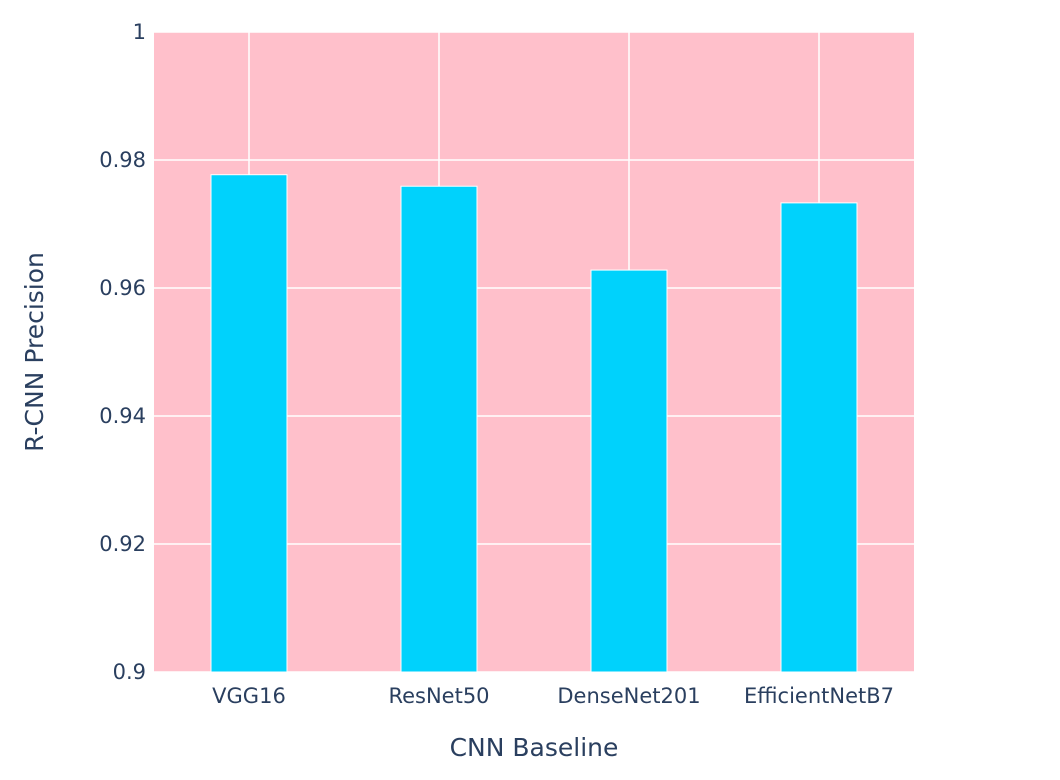 The height and width of the screenshot is (780, 1060). What do you see at coordinates (439, 429) in the screenshot?
I see `bar-resnet50` at bounding box center [439, 429].